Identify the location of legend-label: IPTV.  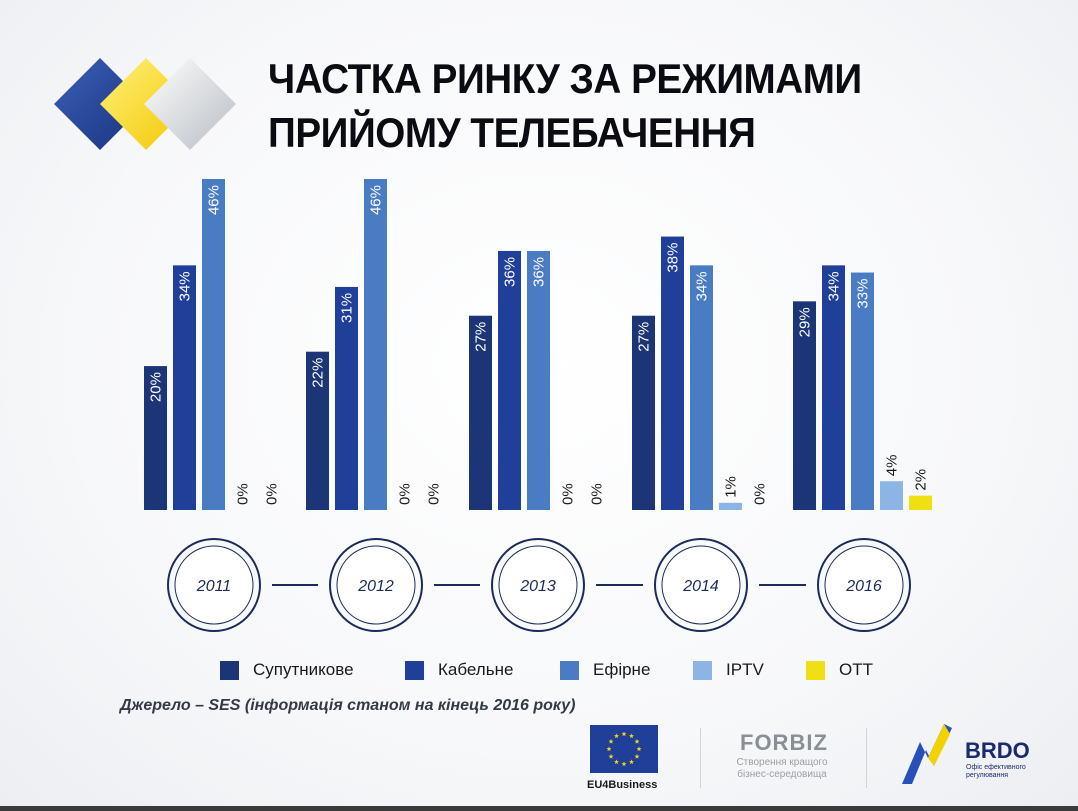
(745, 669).